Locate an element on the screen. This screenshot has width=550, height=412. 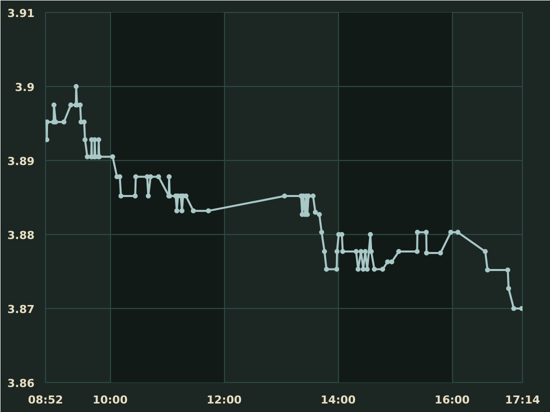
x-tick-label: 14:00 is located at coordinates (338, 400).